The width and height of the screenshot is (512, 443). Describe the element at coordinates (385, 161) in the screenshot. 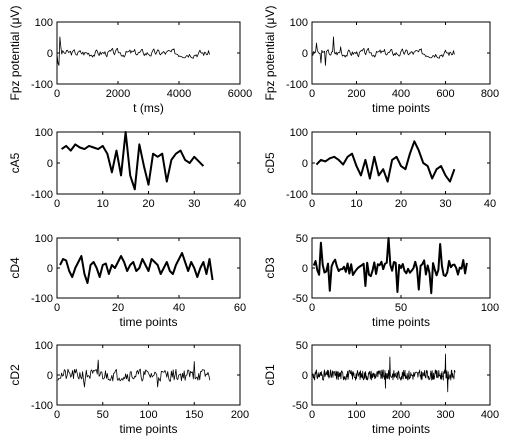

I see `series-line-cD5` at that location.